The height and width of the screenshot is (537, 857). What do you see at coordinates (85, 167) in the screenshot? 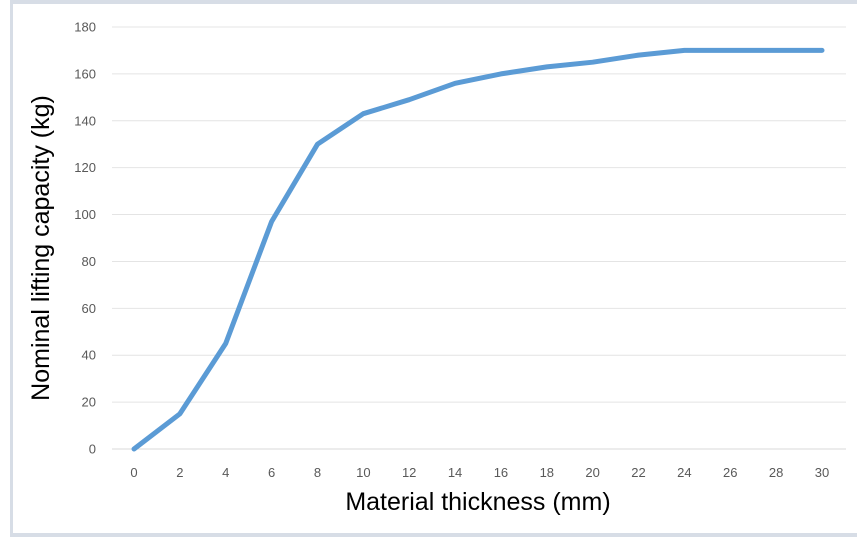
I see `y-tick-label: 120` at bounding box center [85, 167].